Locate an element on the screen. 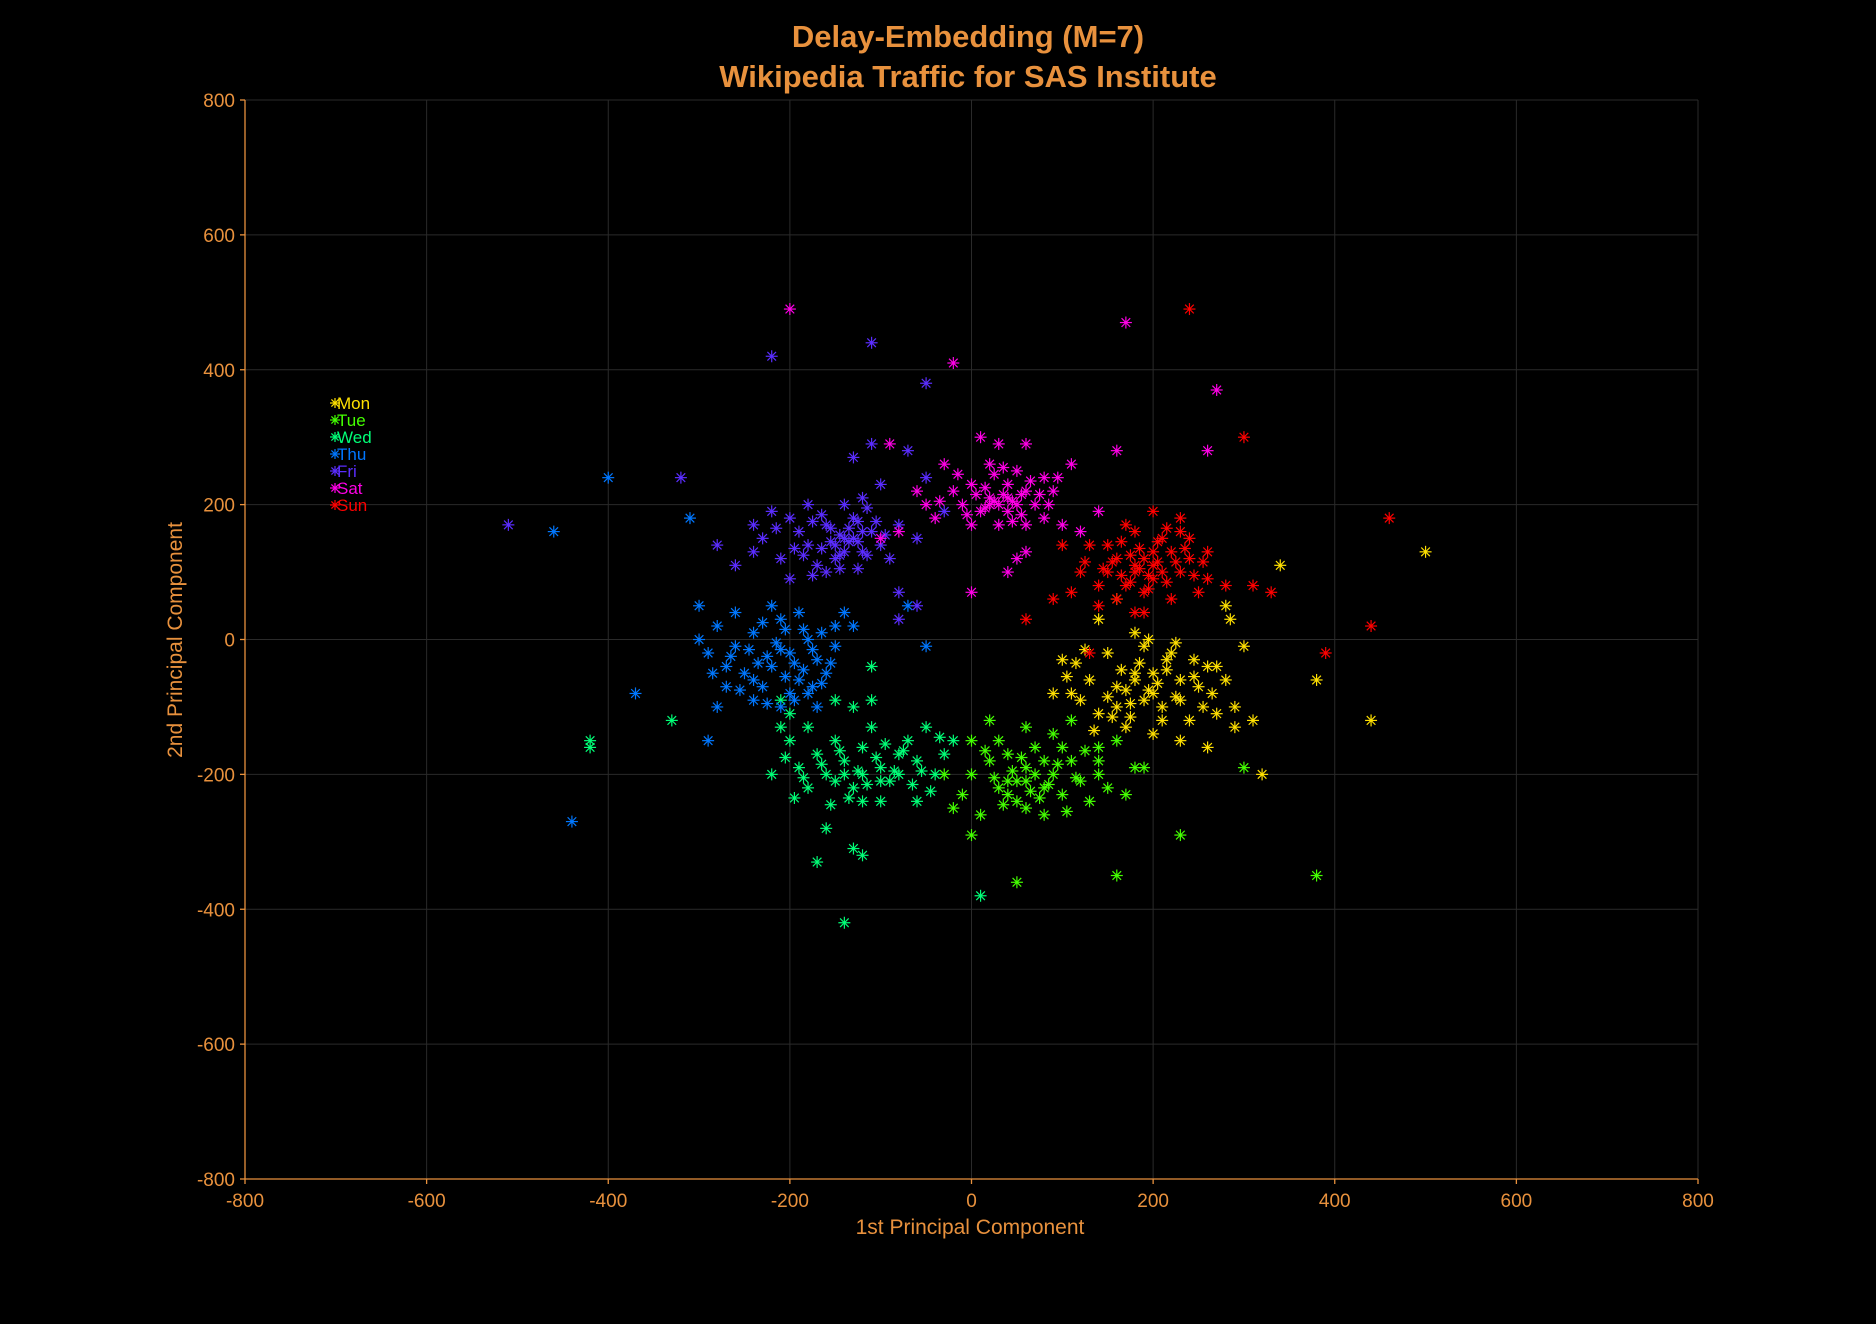 Image resolution: width=1876 pixels, height=1324 pixels. y-axis-label: 2nd Principal Component is located at coordinates (175, 640).